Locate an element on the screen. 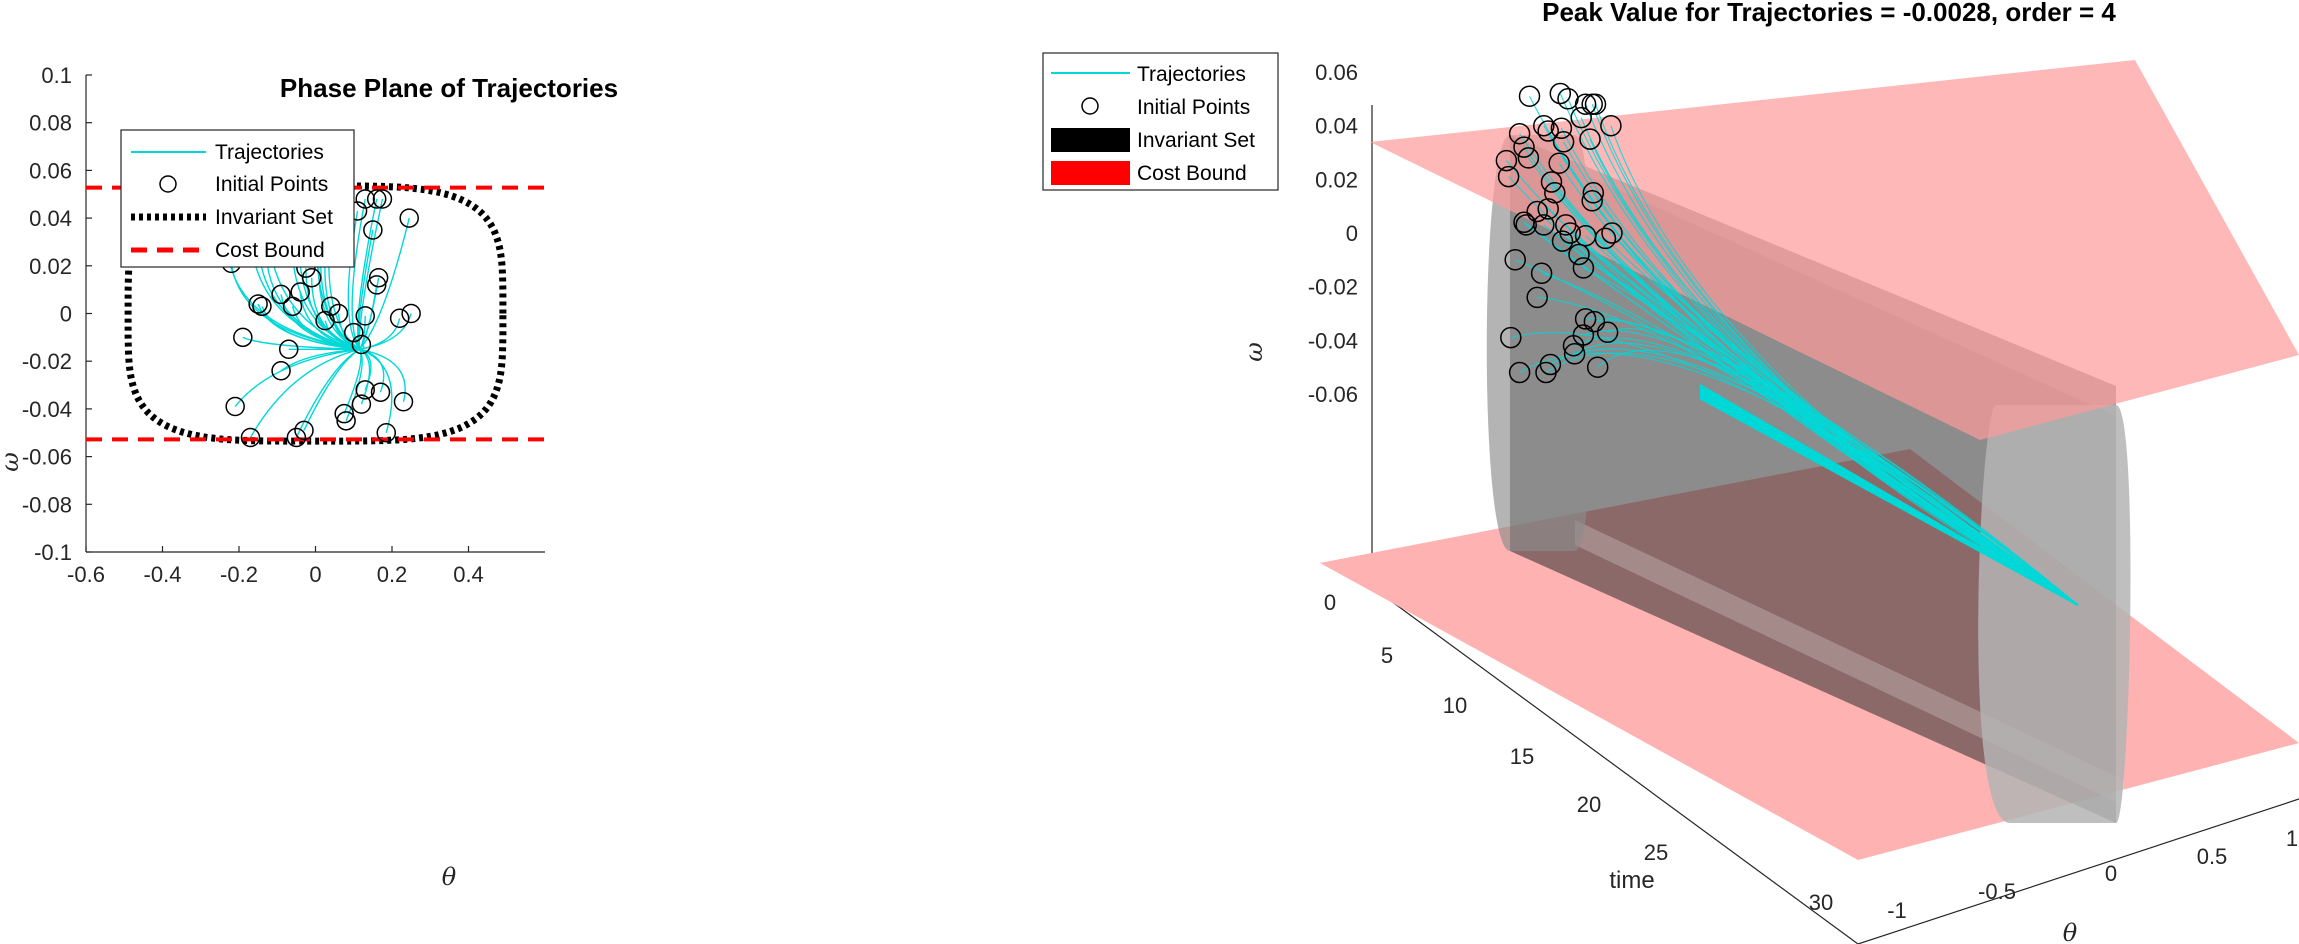 The width and height of the screenshot is (2299, 944). right-z-axis-label: ω is located at coordinates (1254, 352).